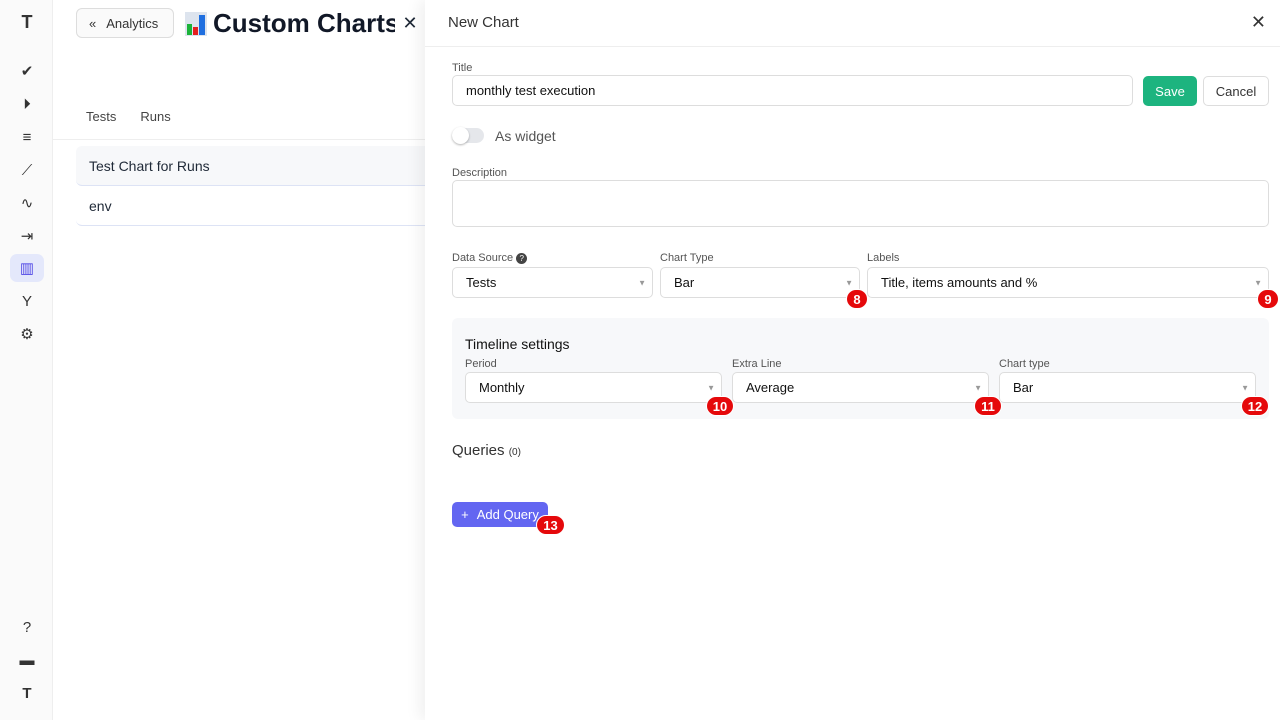  What do you see at coordinates (593, 387) in the screenshot?
I see `period-select: Monthly ▼` at bounding box center [593, 387].